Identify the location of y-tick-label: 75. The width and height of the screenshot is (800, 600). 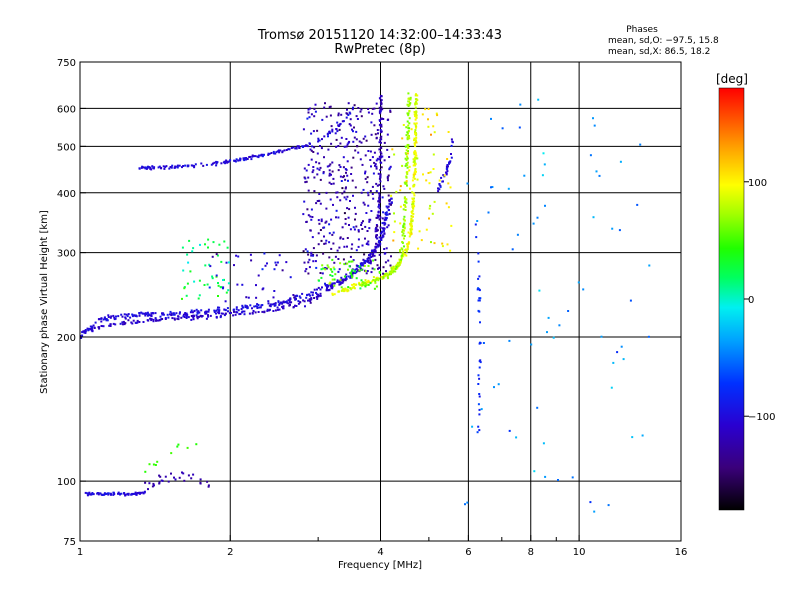
(69, 542).